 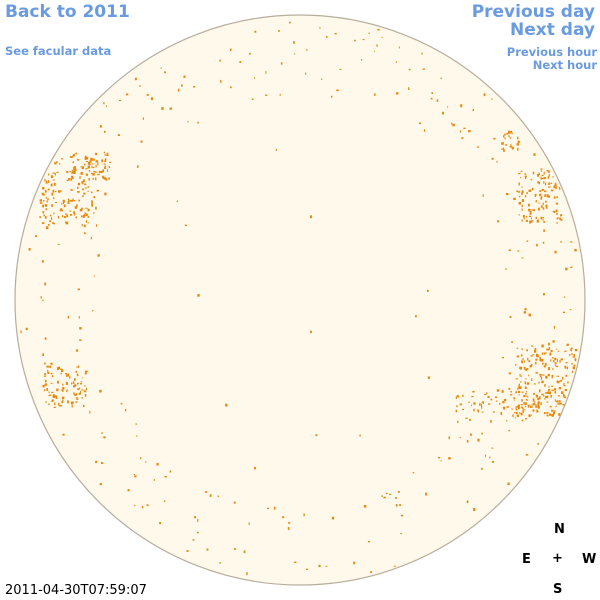 I want to click on back-to-year-link: Back to 2011, so click(x=67, y=12).